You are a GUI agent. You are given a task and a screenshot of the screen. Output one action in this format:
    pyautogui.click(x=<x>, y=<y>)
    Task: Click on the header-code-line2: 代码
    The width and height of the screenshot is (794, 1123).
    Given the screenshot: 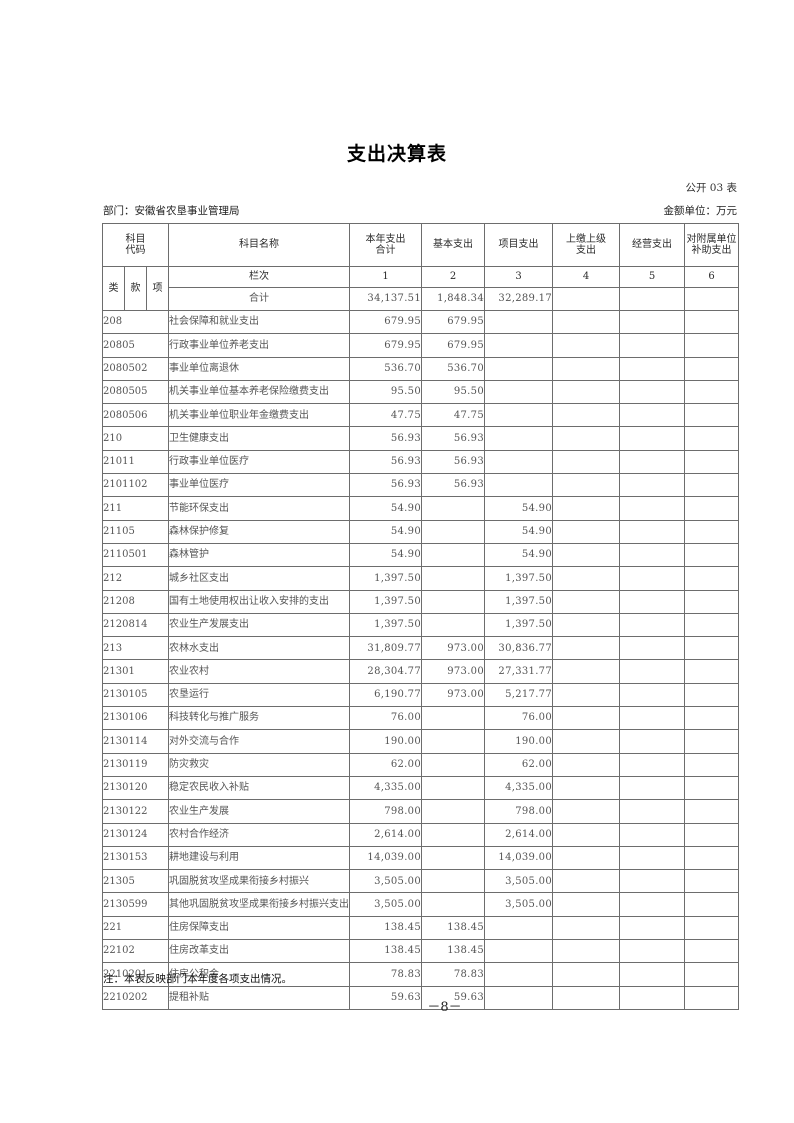 What is the action you would take?
    pyautogui.click(x=135, y=250)
    